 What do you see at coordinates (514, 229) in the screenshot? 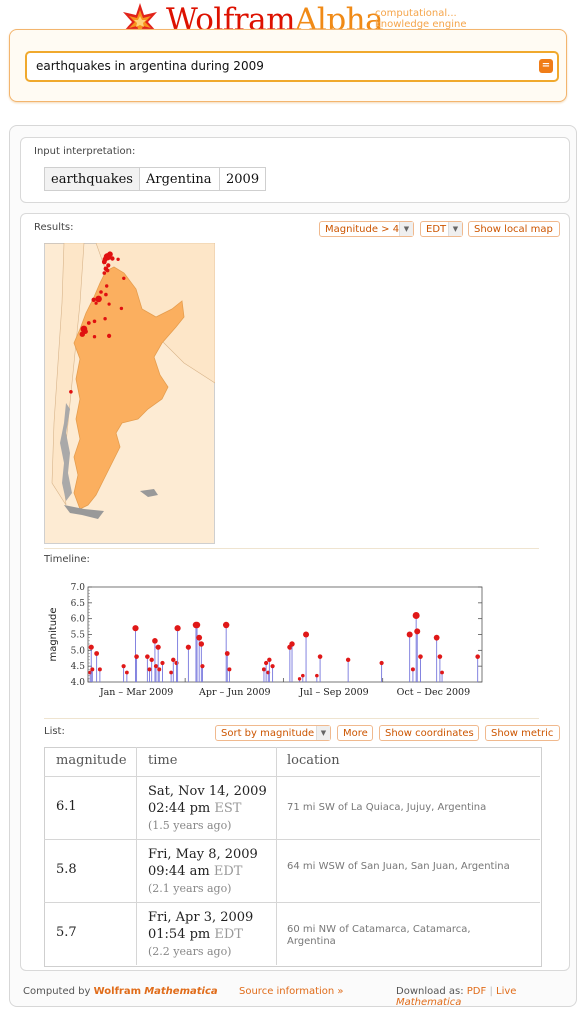
I see `show-local-map-button: Show local map` at bounding box center [514, 229].